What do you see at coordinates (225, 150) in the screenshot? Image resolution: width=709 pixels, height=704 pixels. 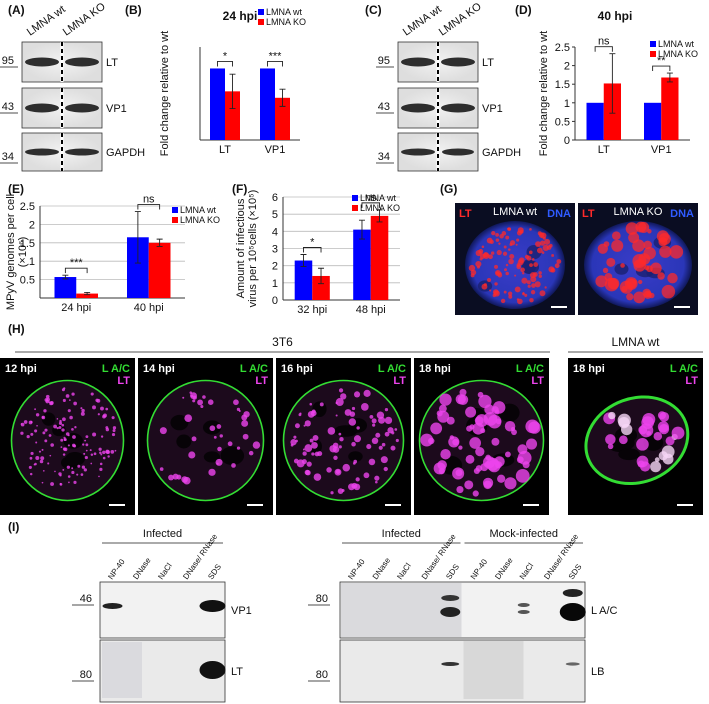 I see `x-tick-label: LT` at bounding box center [225, 150].